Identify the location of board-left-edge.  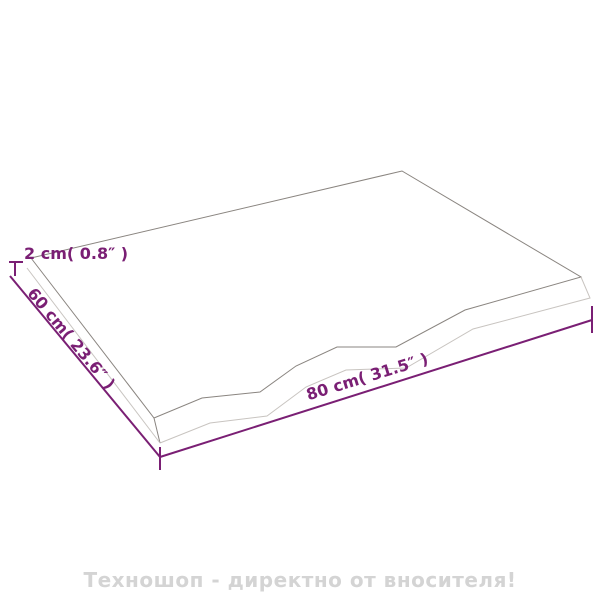
(93, 355).